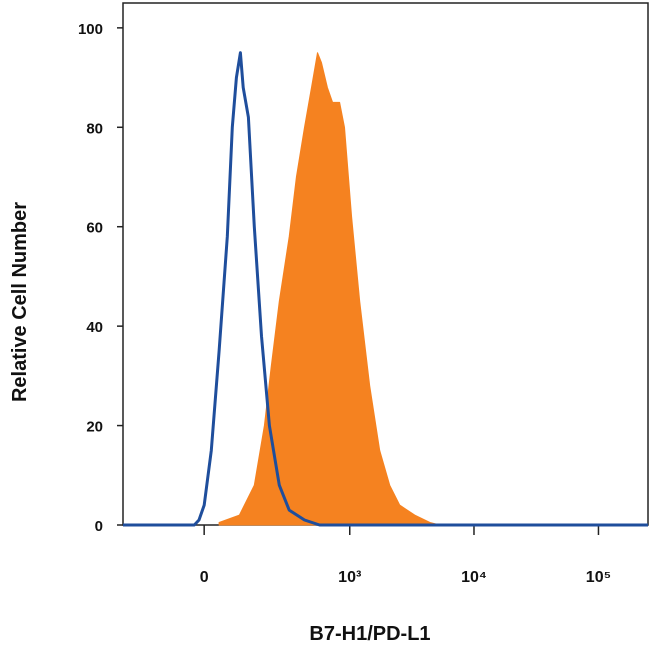  Describe the element at coordinates (369, 634) in the screenshot. I see `x-axis-title: B7-H1/PD-L1` at that location.